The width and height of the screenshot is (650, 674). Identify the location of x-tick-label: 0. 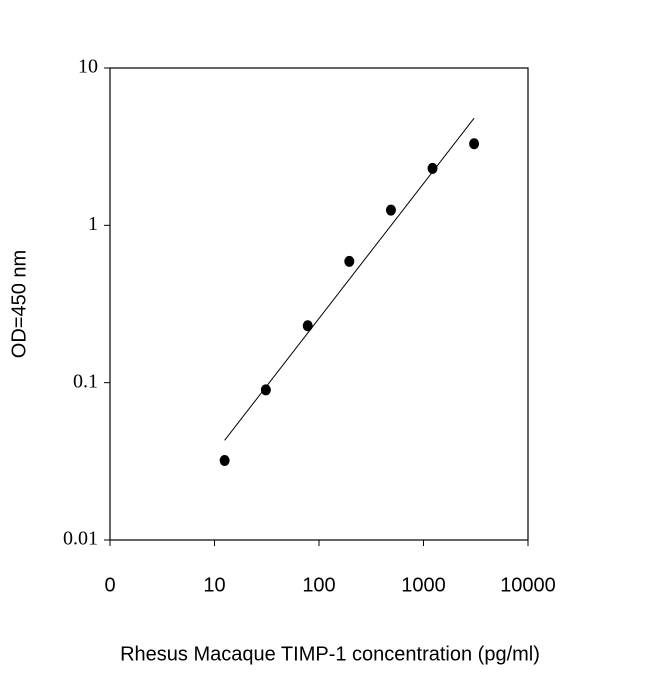
(109, 585).